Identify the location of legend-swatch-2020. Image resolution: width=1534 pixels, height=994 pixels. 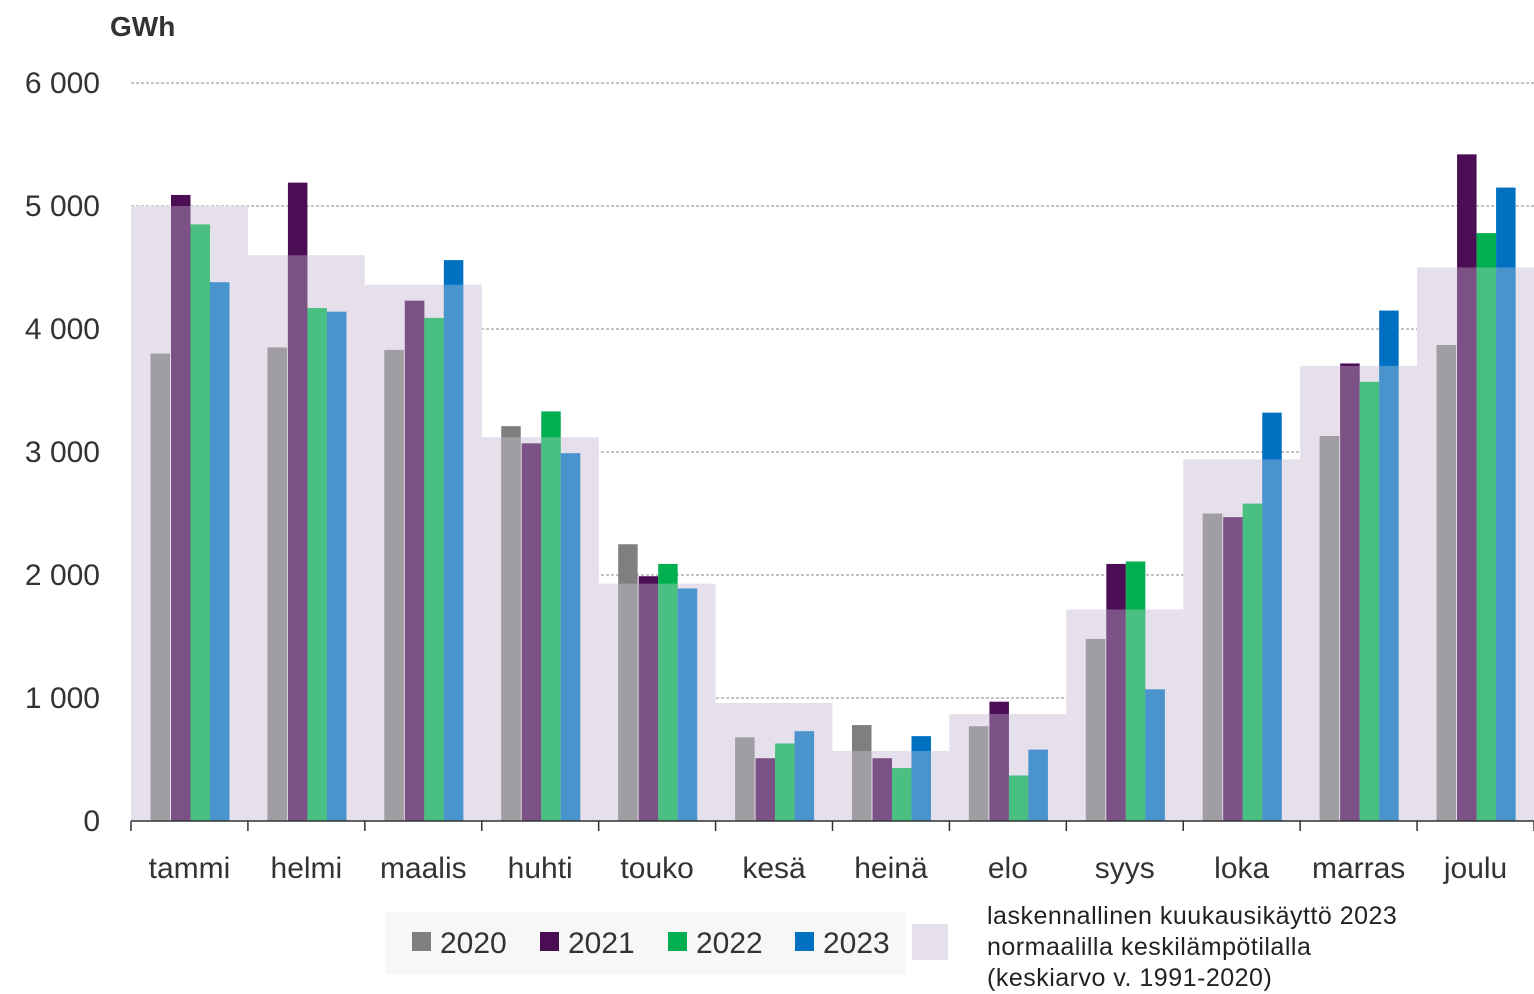
(421, 941).